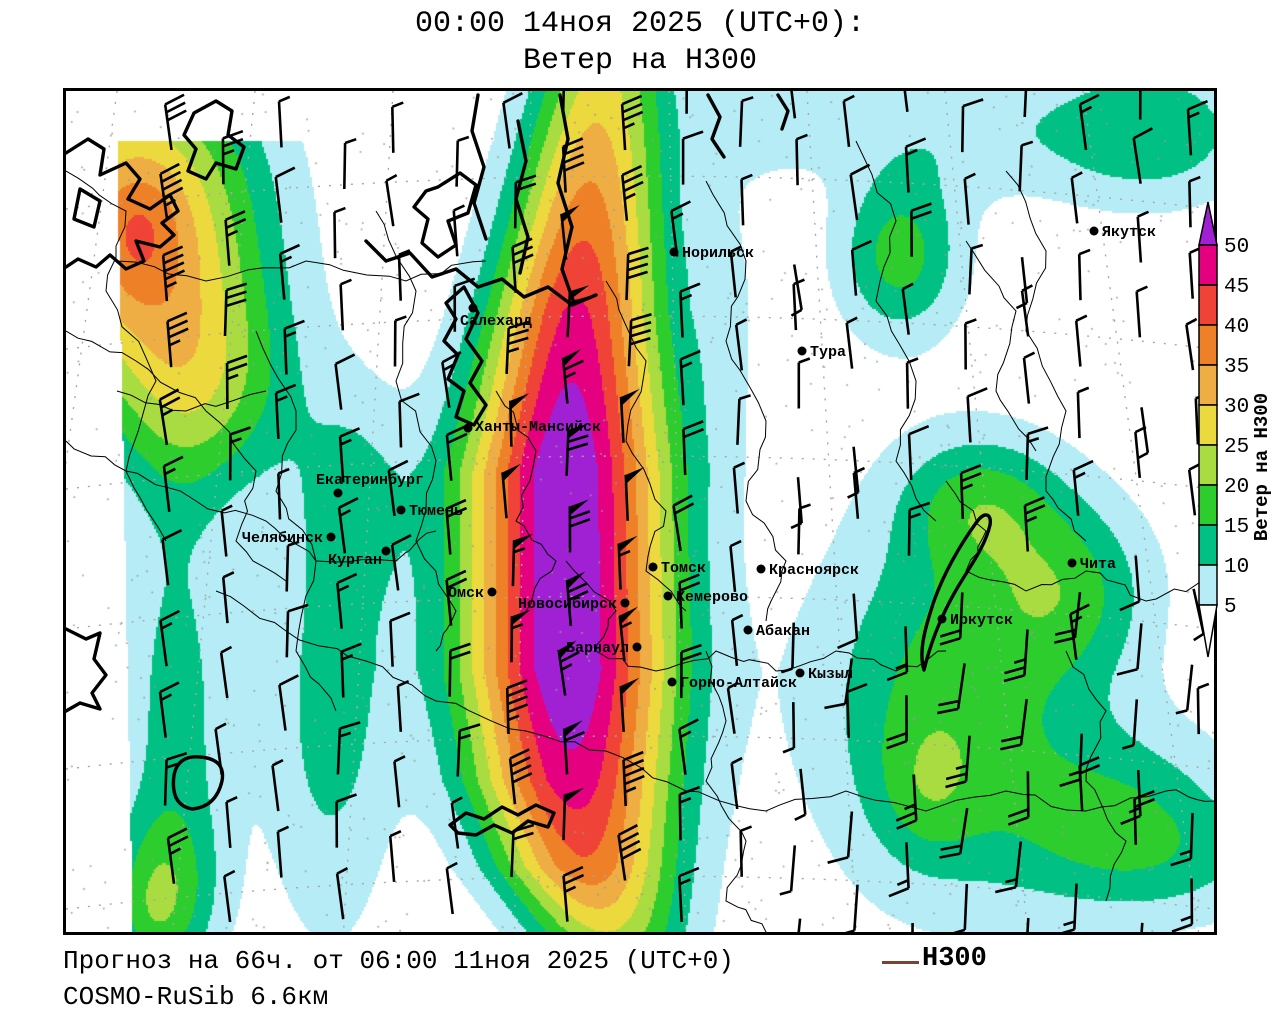 The height and width of the screenshot is (1024, 1280). What do you see at coordinates (1208, 429) in the screenshot?
I see `colorbar-segments` at bounding box center [1208, 429].